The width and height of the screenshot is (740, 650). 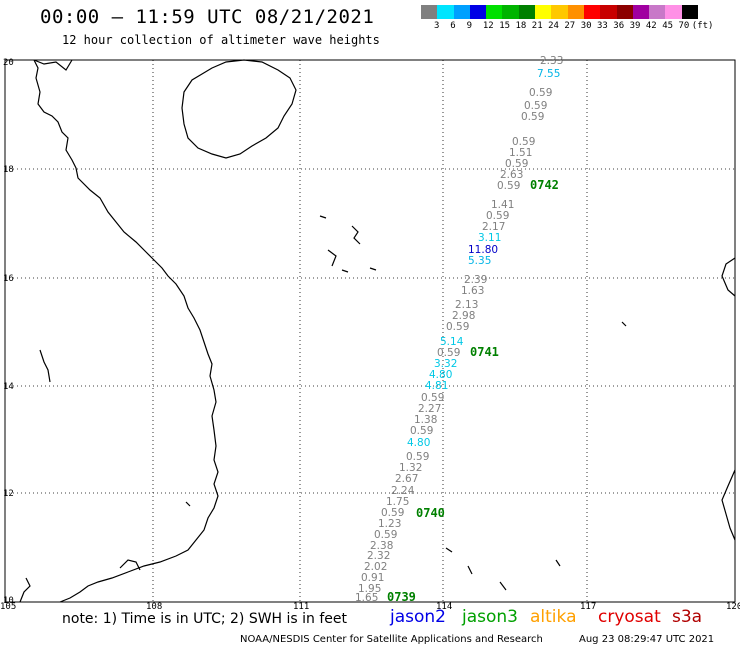 What do you see at coordinates (8, 601) in the screenshot?
I see `latitude-label: 10` at bounding box center [8, 601].